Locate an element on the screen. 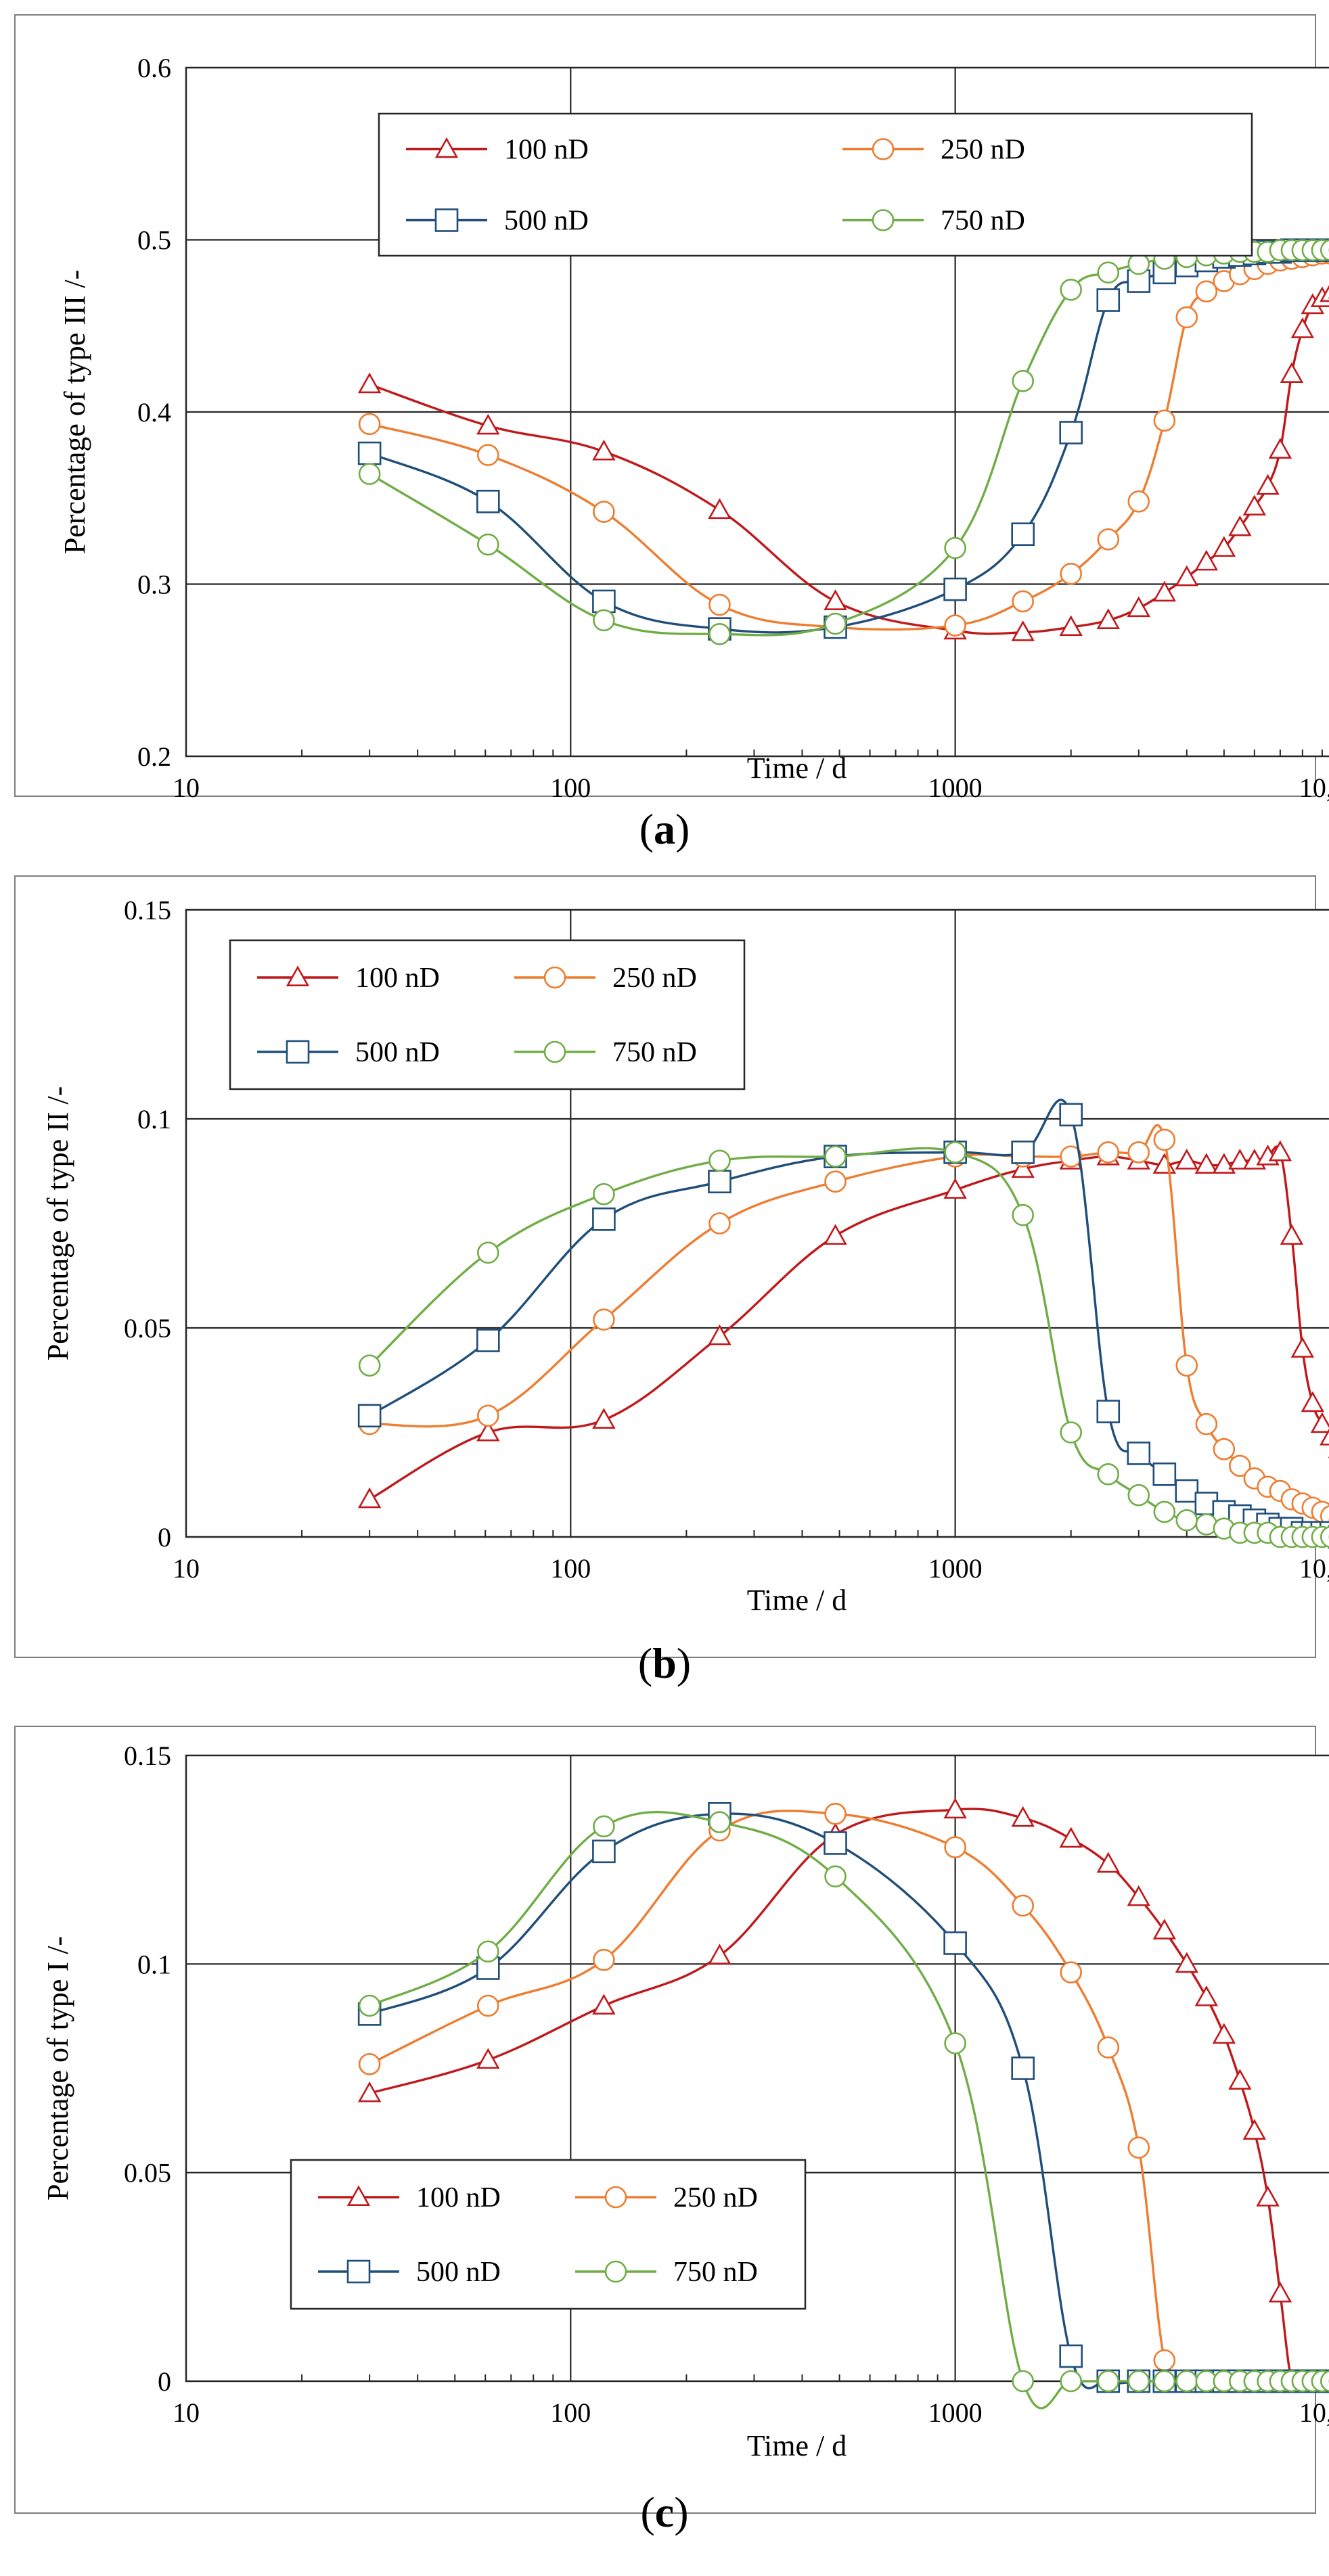  legend-box is located at coordinates (487, 1014).